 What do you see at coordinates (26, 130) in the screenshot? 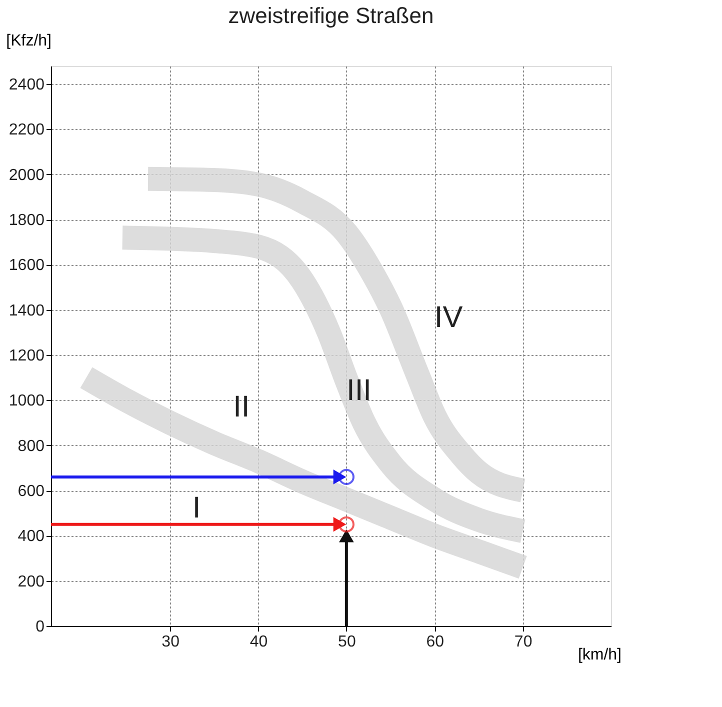
I see `y-tick-label: 2200` at bounding box center [26, 130].